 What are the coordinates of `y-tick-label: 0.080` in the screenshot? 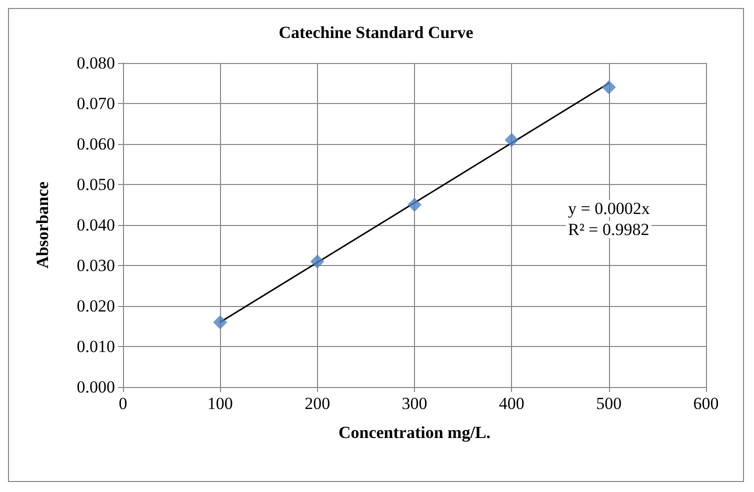 It's located at (95, 63).